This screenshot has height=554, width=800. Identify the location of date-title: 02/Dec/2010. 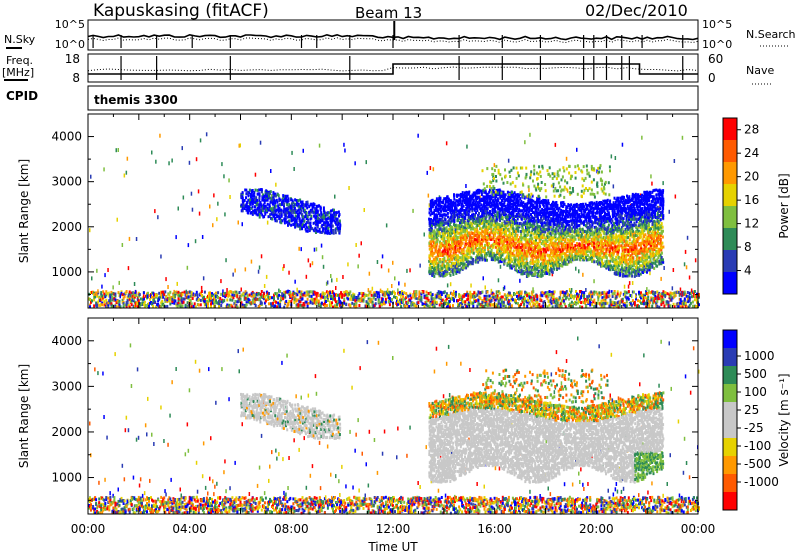
(636, 10).